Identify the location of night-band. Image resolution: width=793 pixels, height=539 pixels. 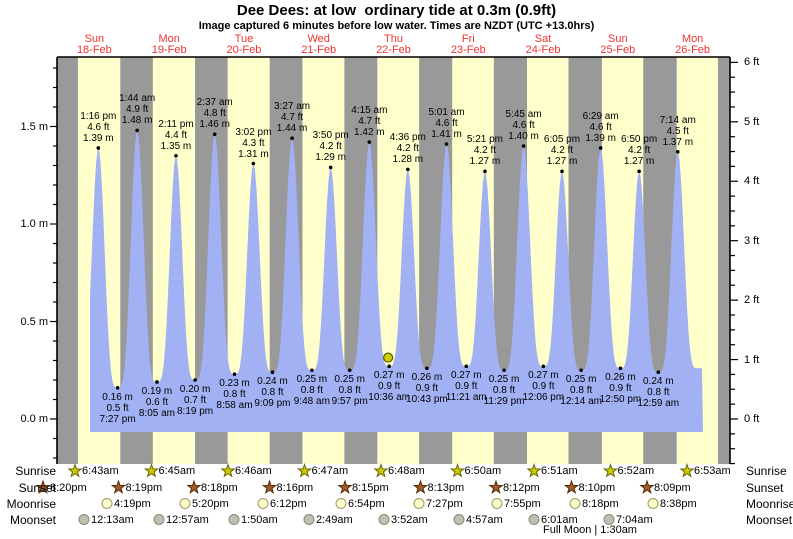
(723, 260).